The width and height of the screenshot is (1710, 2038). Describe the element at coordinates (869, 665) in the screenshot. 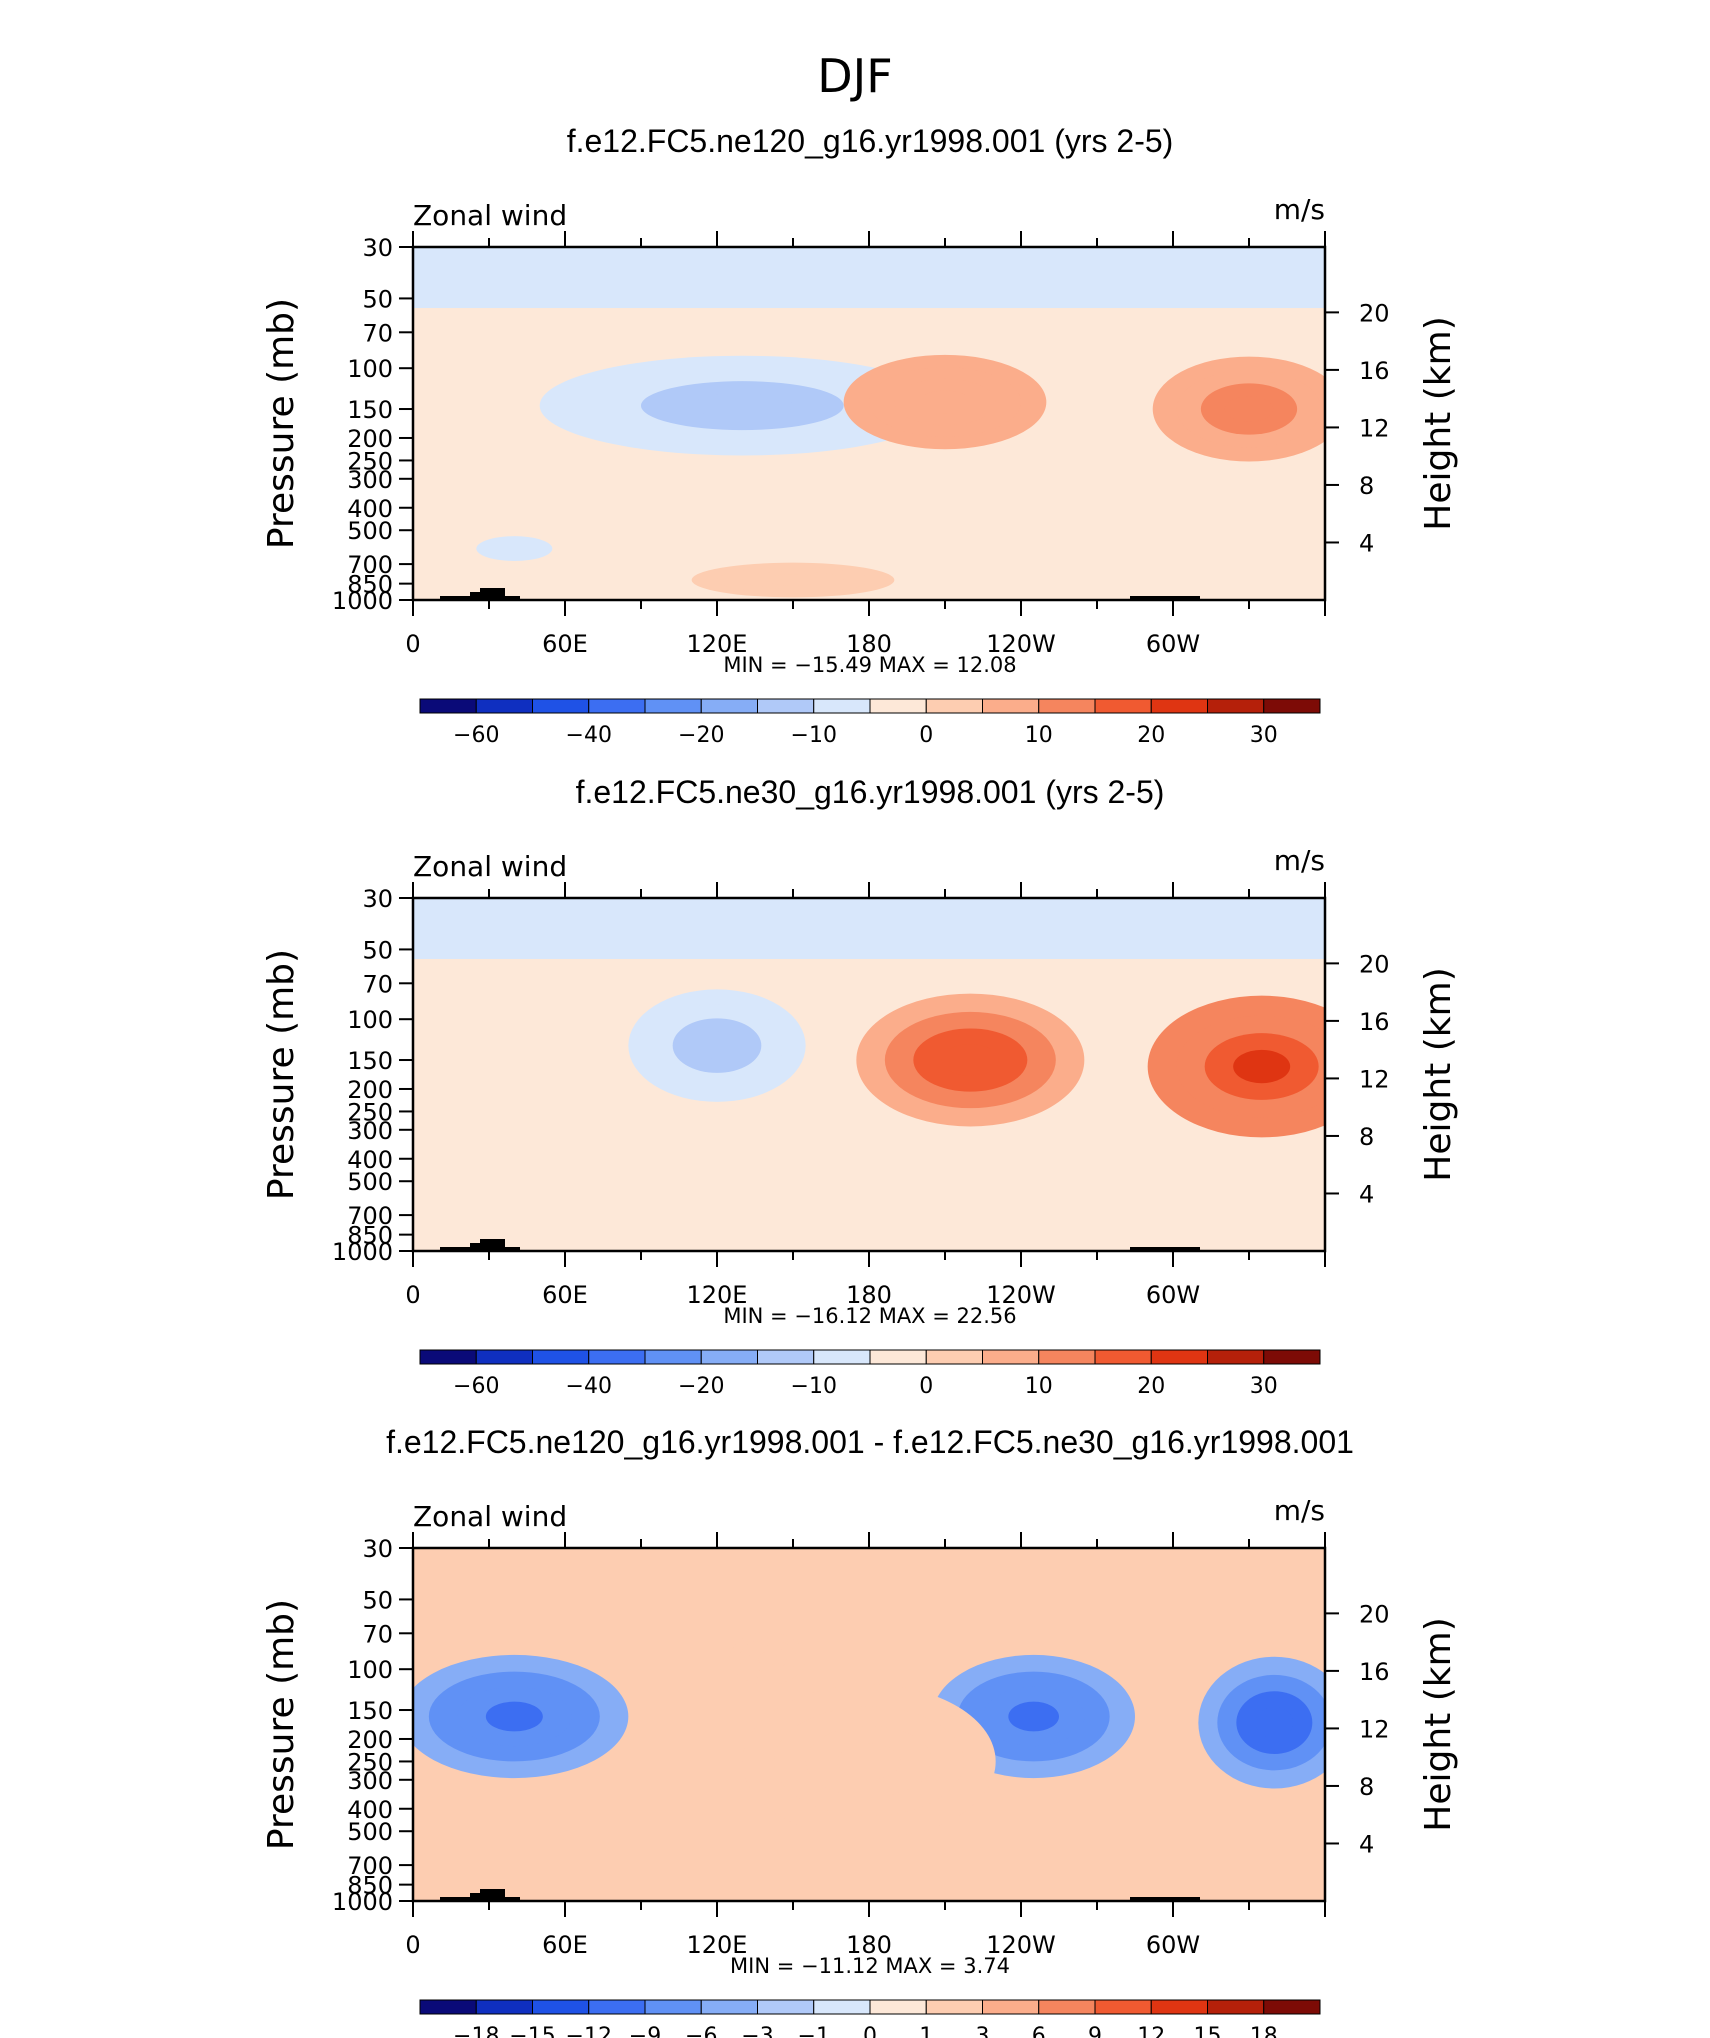

I see `min-max-stats: MIN = −15.49 MAX = 12.08` at that location.